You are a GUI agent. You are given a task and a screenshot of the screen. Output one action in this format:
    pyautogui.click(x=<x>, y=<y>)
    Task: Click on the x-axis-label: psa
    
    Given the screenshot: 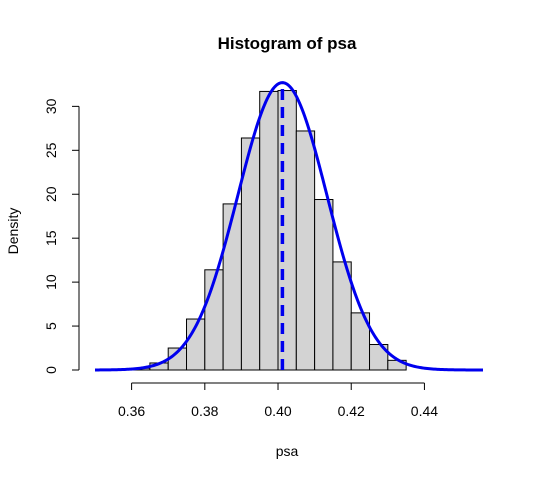 What is the action you would take?
    pyautogui.click(x=287, y=451)
    